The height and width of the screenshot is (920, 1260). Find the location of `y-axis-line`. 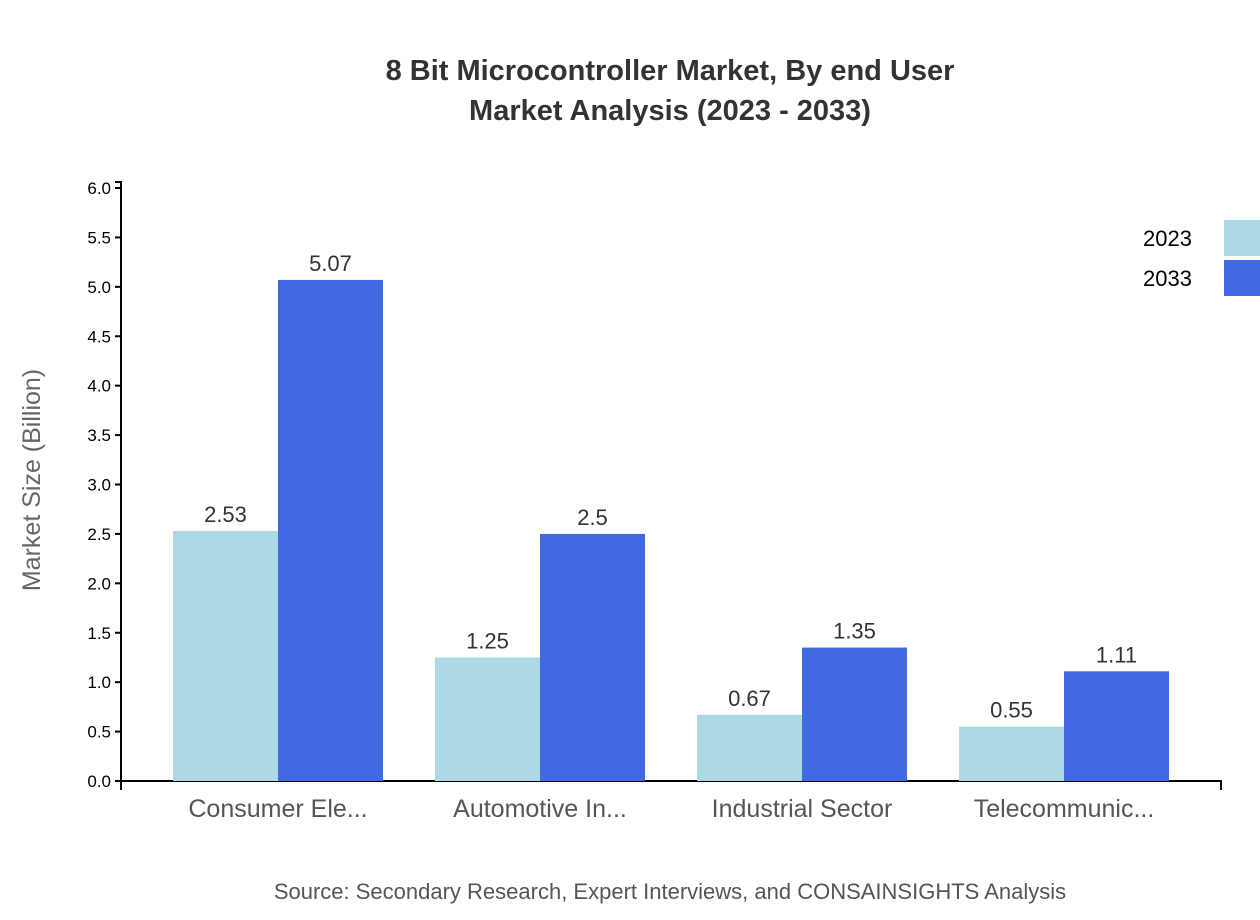

y-axis-line is located at coordinates (118, 481).